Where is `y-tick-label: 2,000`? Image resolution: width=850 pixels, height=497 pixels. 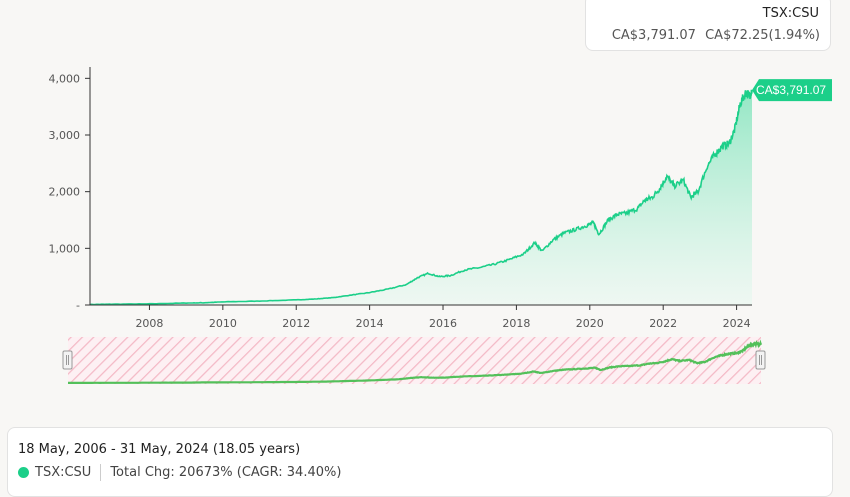
y-tick-label: 2,000 is located at coordinates (65, 192).